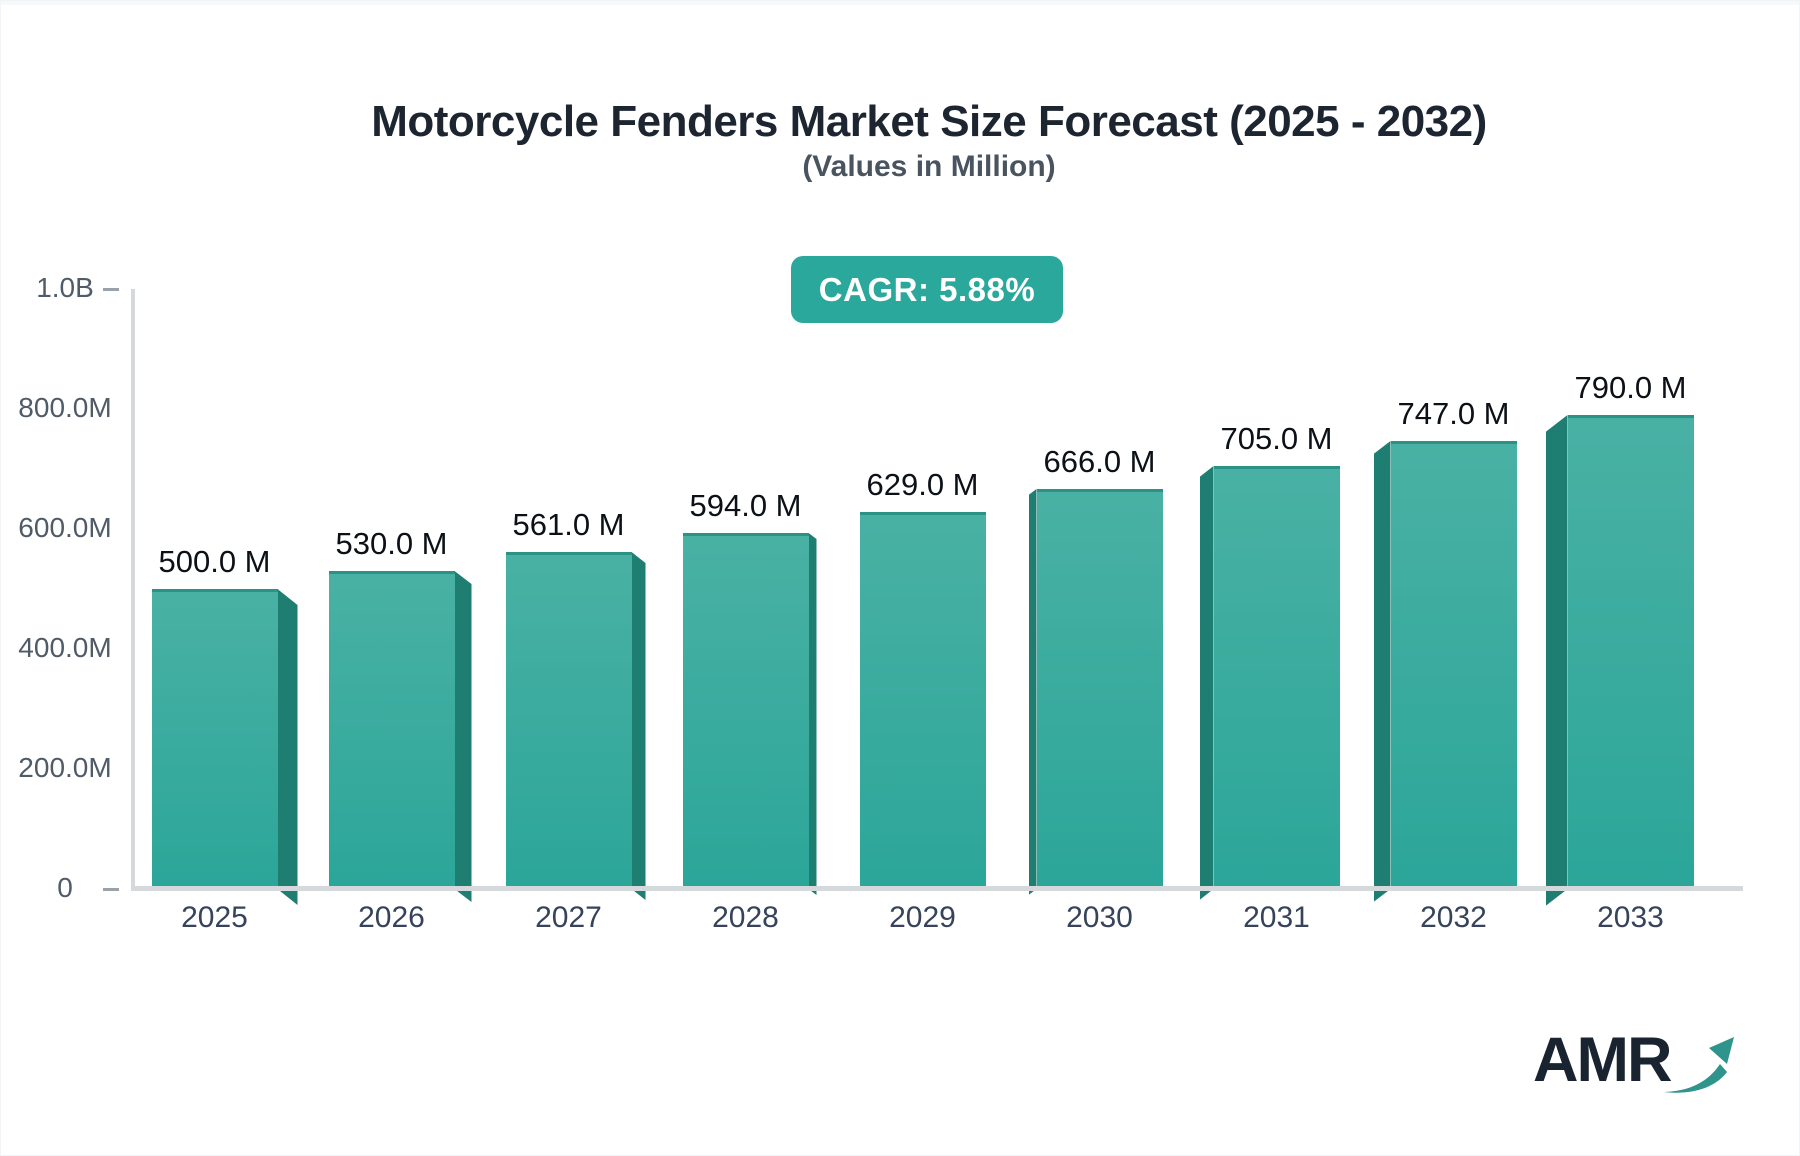 This screenshot has width=1800, height=1156. I want to click on x-tick-label-2029: 2029, so click(922, 917).